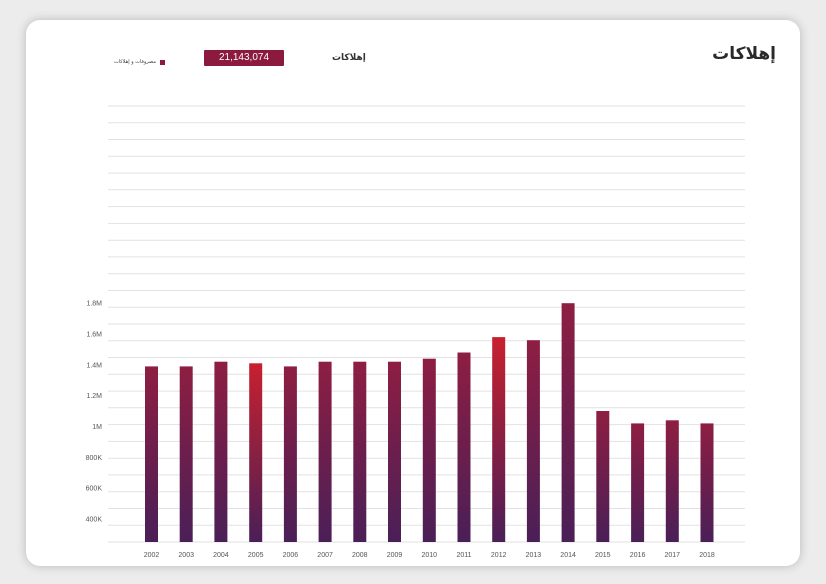 This screenshot has width=826, height=584. Describe the element at coordinates (429, 450) in the screenshot. I see `bar-2010` at that location.